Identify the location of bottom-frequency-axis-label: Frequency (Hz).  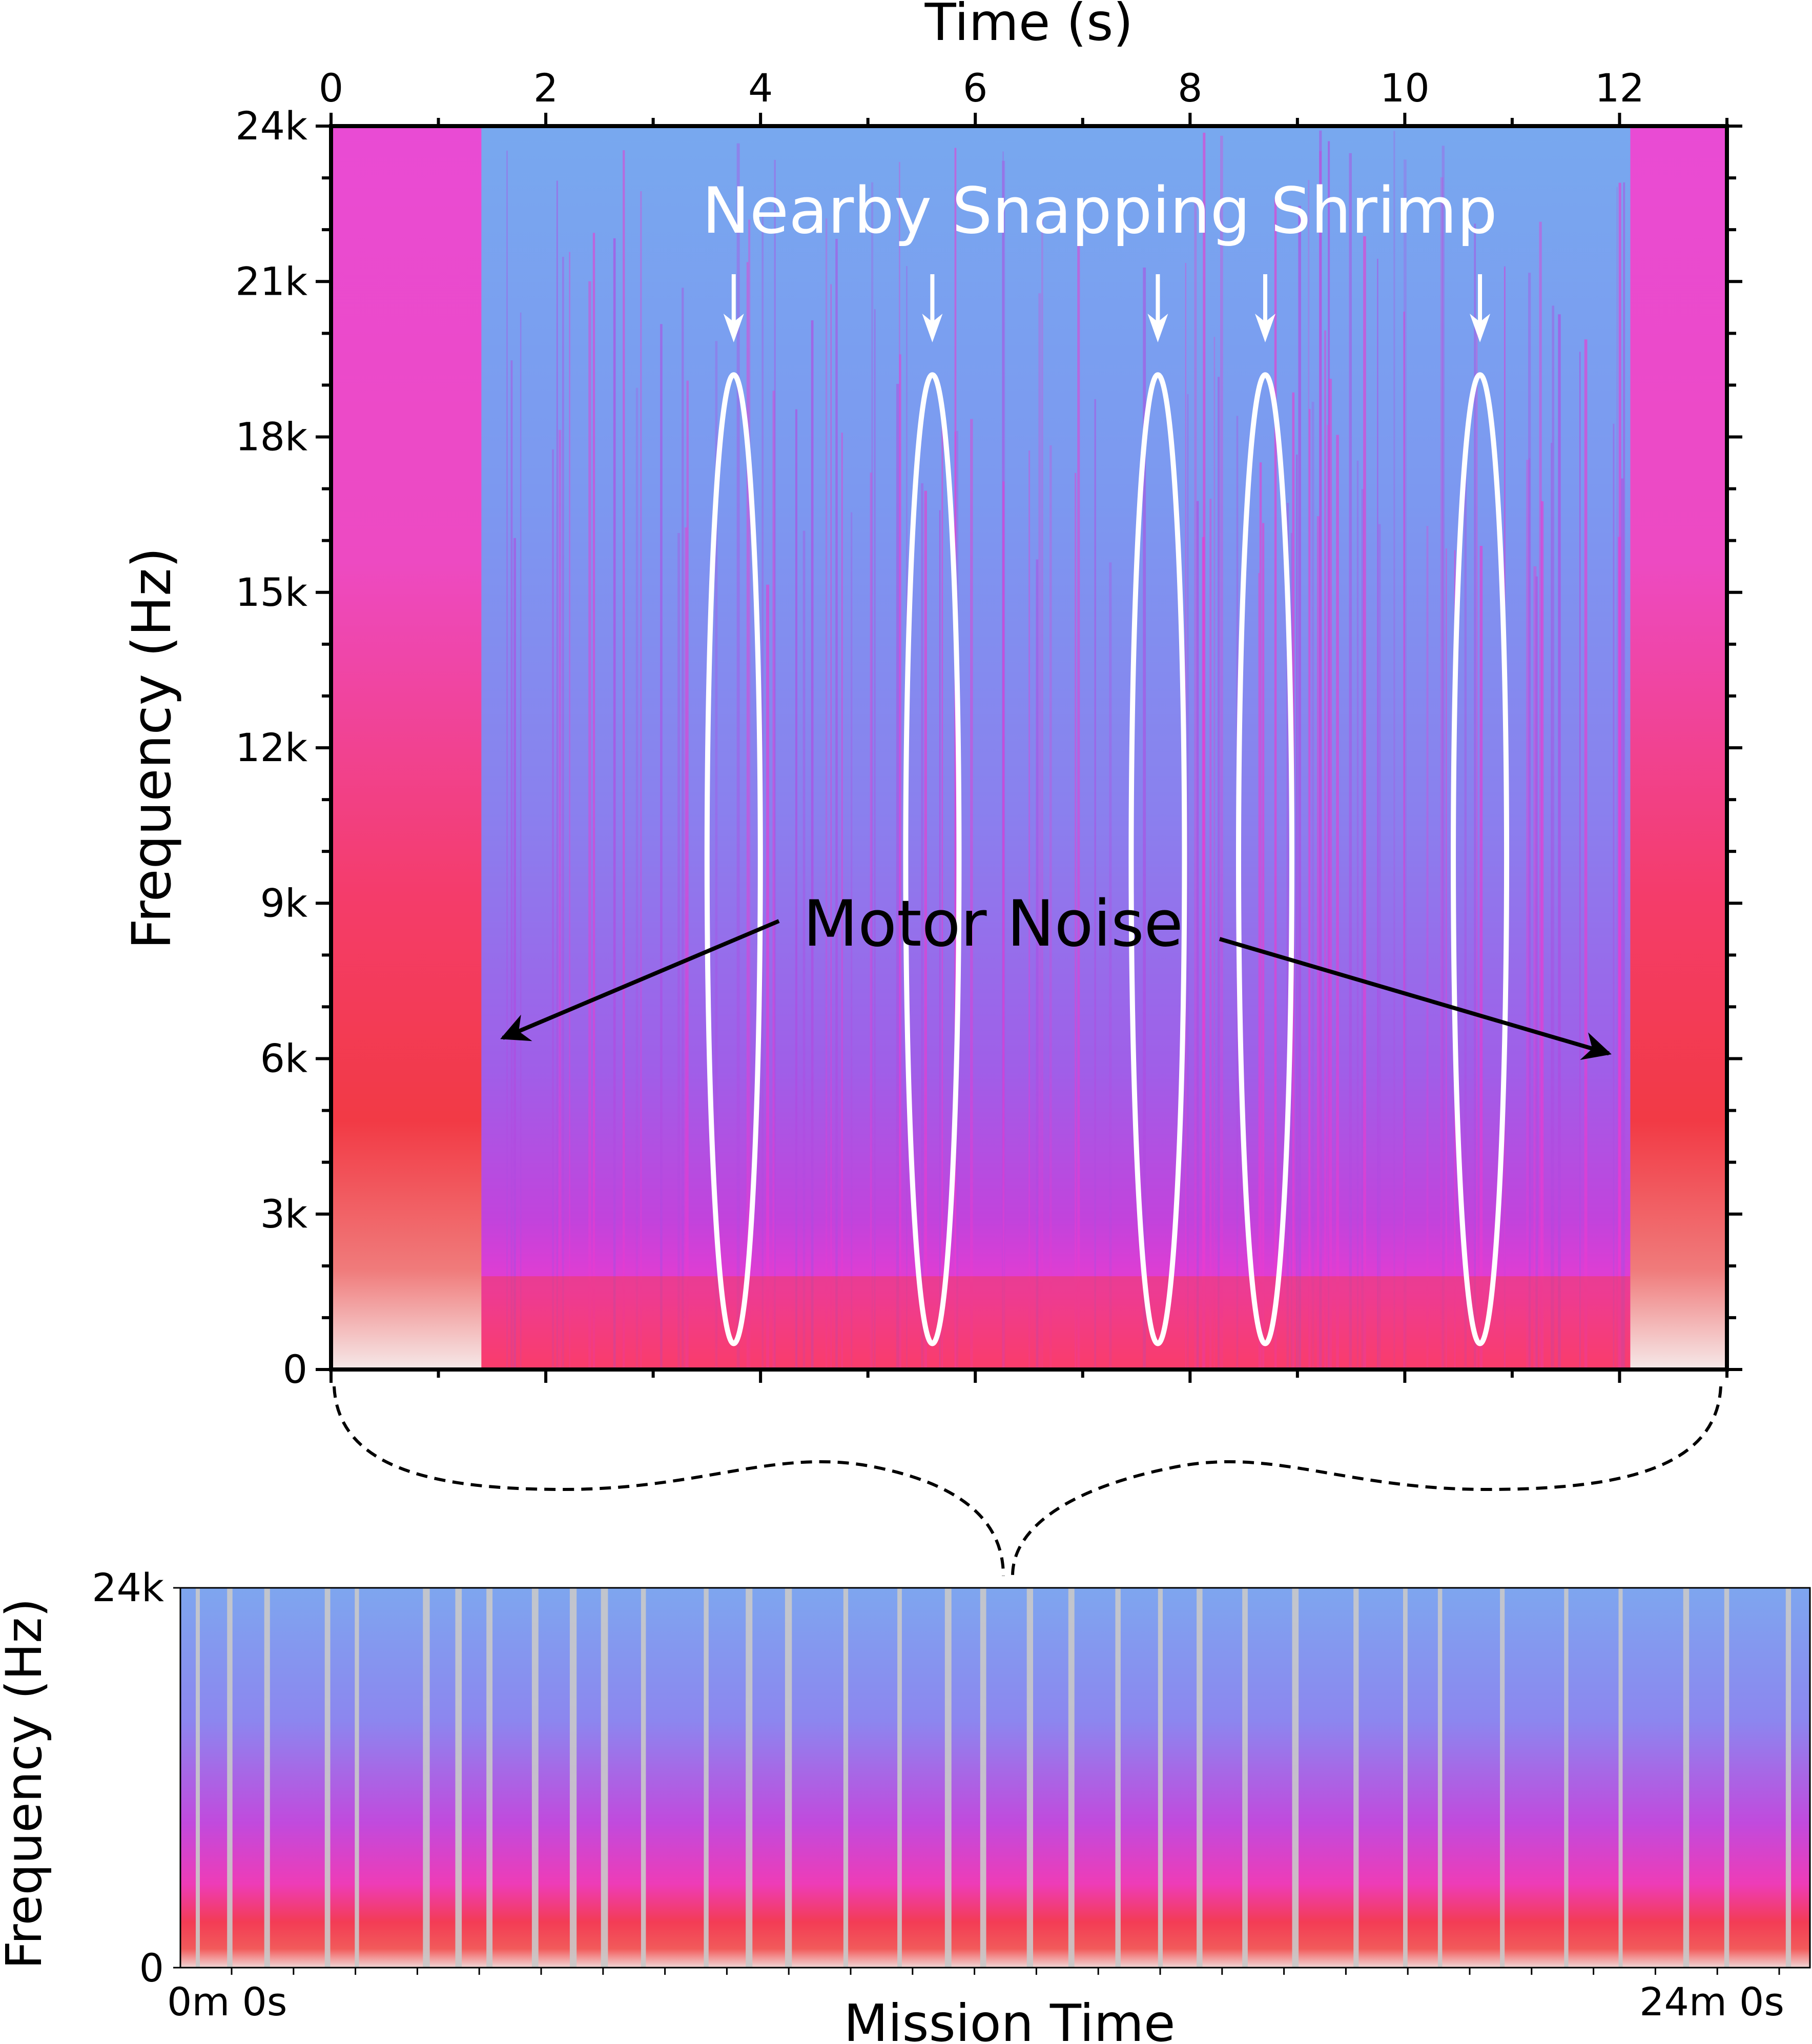
(26, 1783).